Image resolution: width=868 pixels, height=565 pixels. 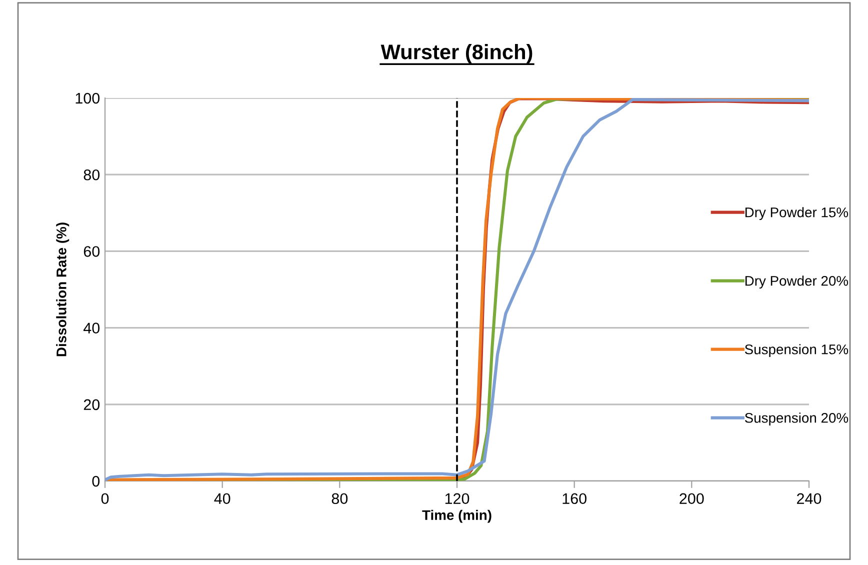 What do you see at coordinates (456, 54) in the screenshot?
I see `chart-title: Wurster (8inch)` at bounding box center [456, 54].